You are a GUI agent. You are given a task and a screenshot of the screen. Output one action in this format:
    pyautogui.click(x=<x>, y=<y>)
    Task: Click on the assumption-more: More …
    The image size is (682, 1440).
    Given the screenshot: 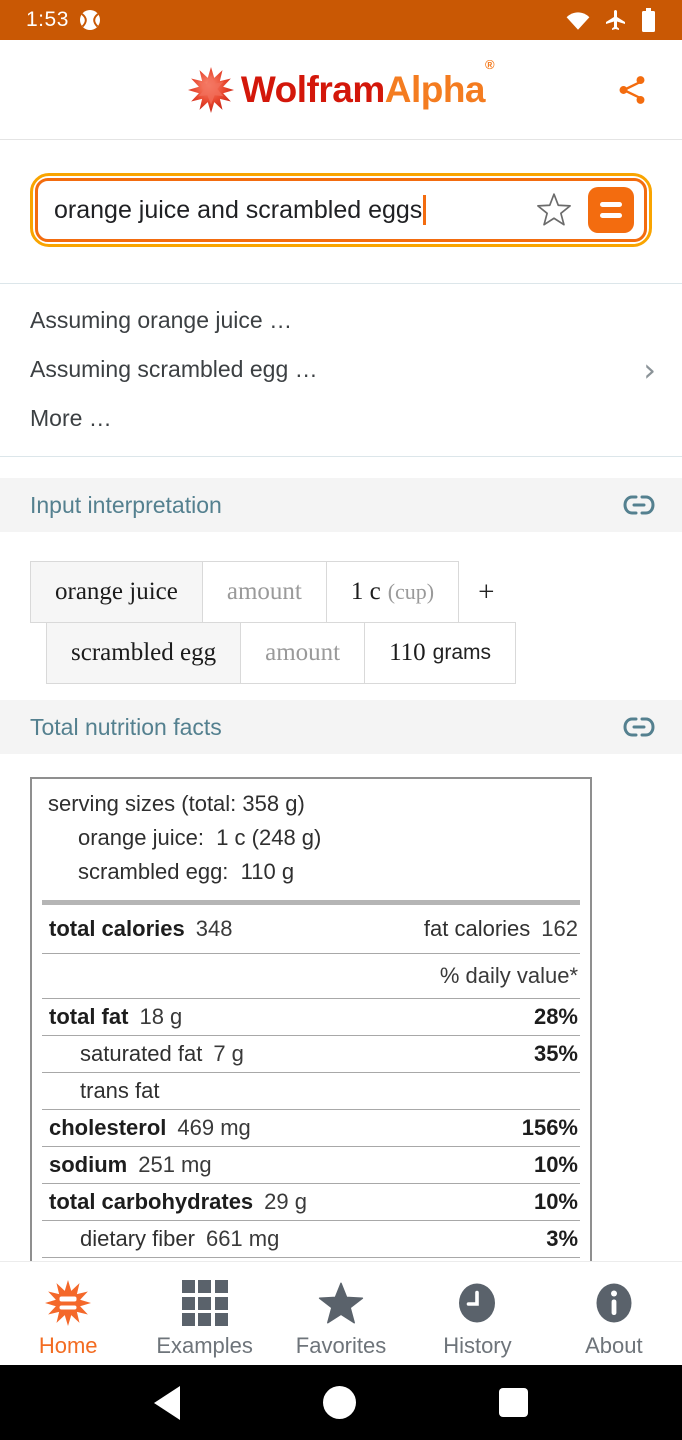 What is the action you would take?
    pyautogui.click(x=341, y=418)
    